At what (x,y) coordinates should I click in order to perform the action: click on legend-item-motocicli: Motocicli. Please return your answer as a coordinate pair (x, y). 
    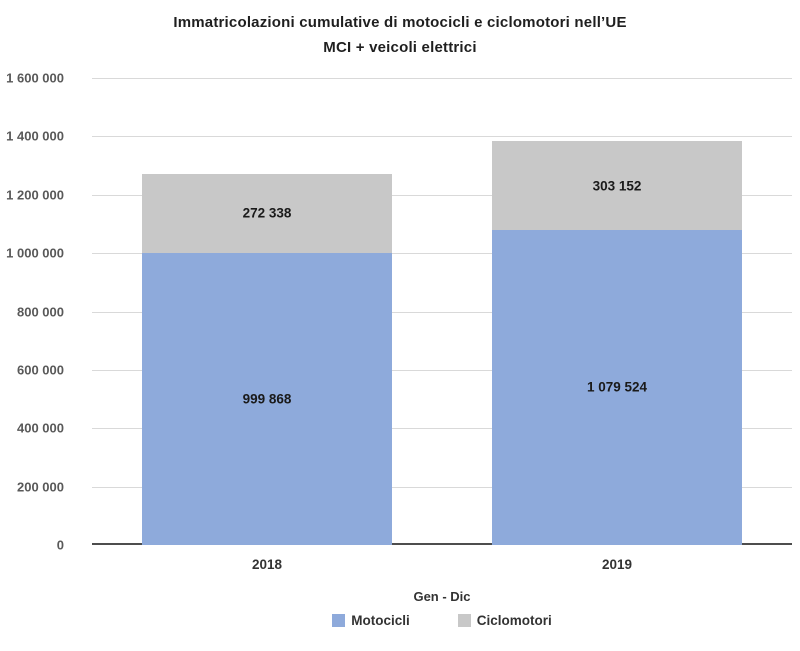
    Looking at the image, I should click on (371, 620).